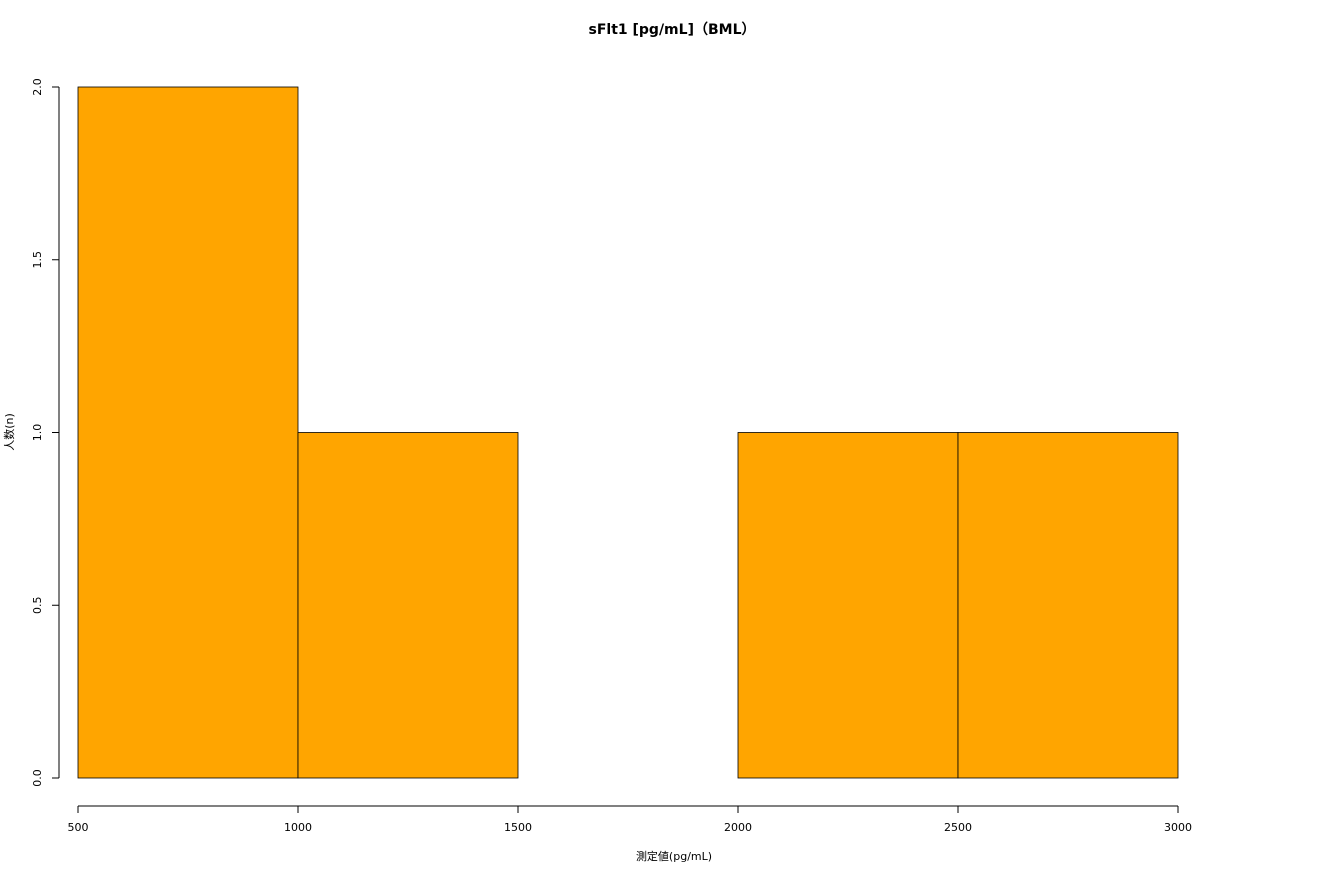  Describe the element at coordinates (37, 260) in the screenshot. I see `y-tick-label: 1.5` at that location.